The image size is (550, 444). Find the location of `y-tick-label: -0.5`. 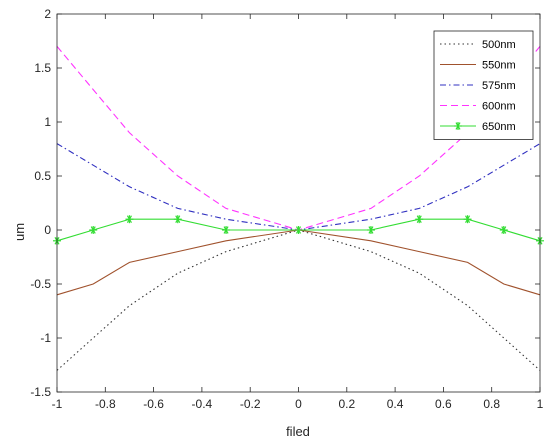

y-tick-label: -0.5 is located at coordinates (40, 284).